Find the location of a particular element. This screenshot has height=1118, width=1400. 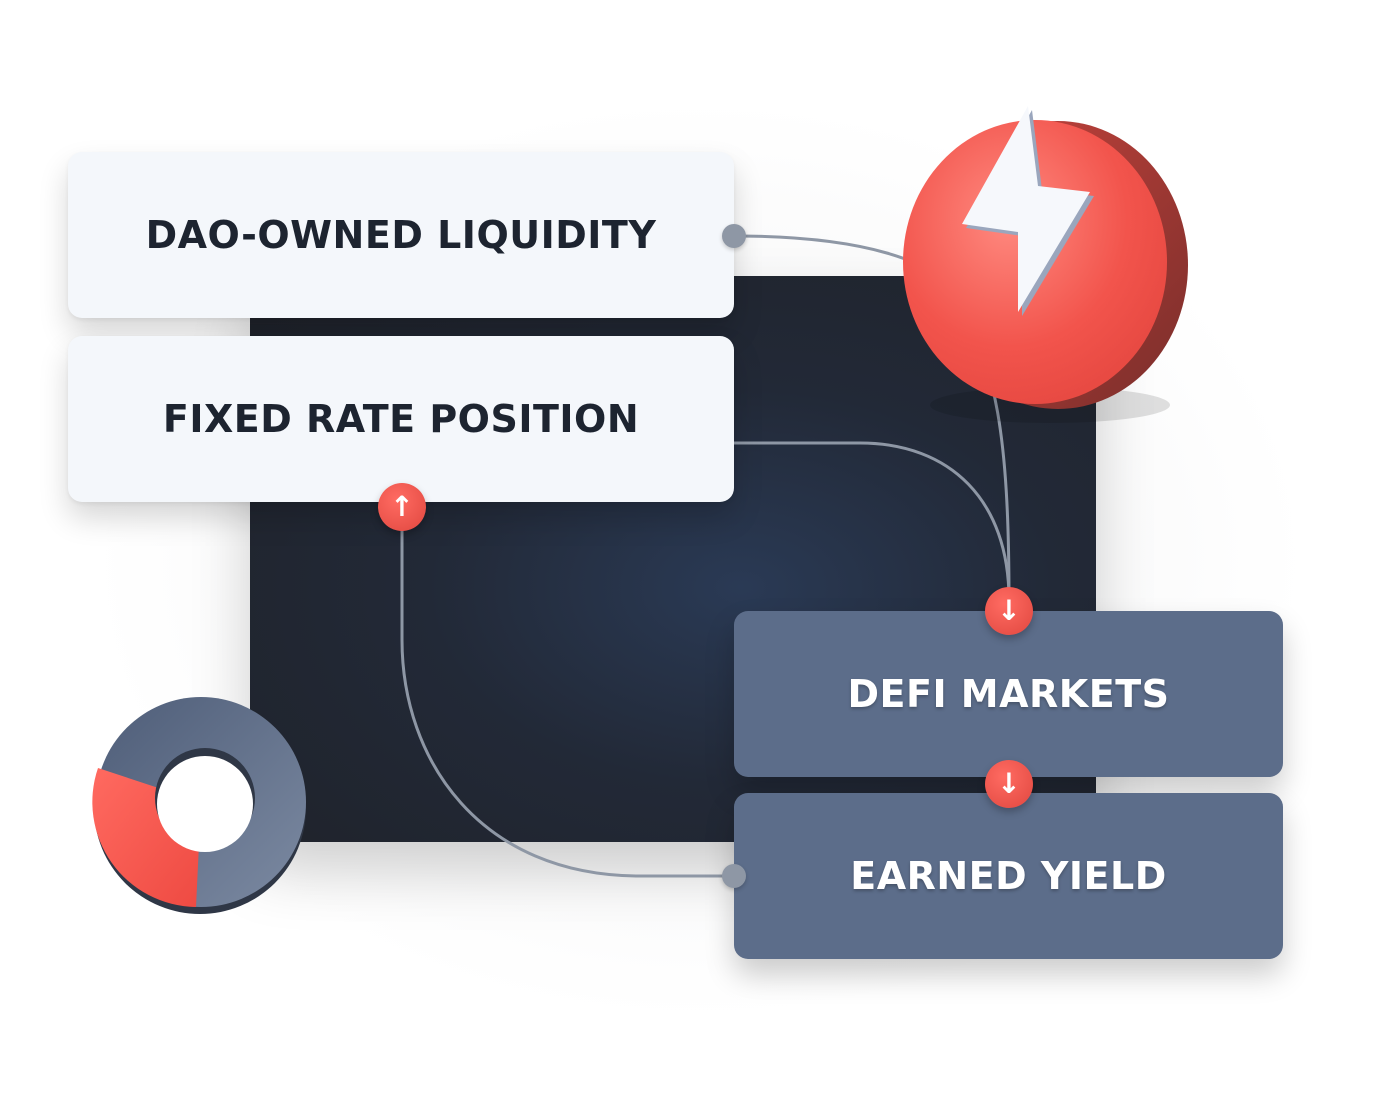

dao-owned-liquidity-label: DAO-OWNED LIQUIDITY is located at coordinates (401, 235).